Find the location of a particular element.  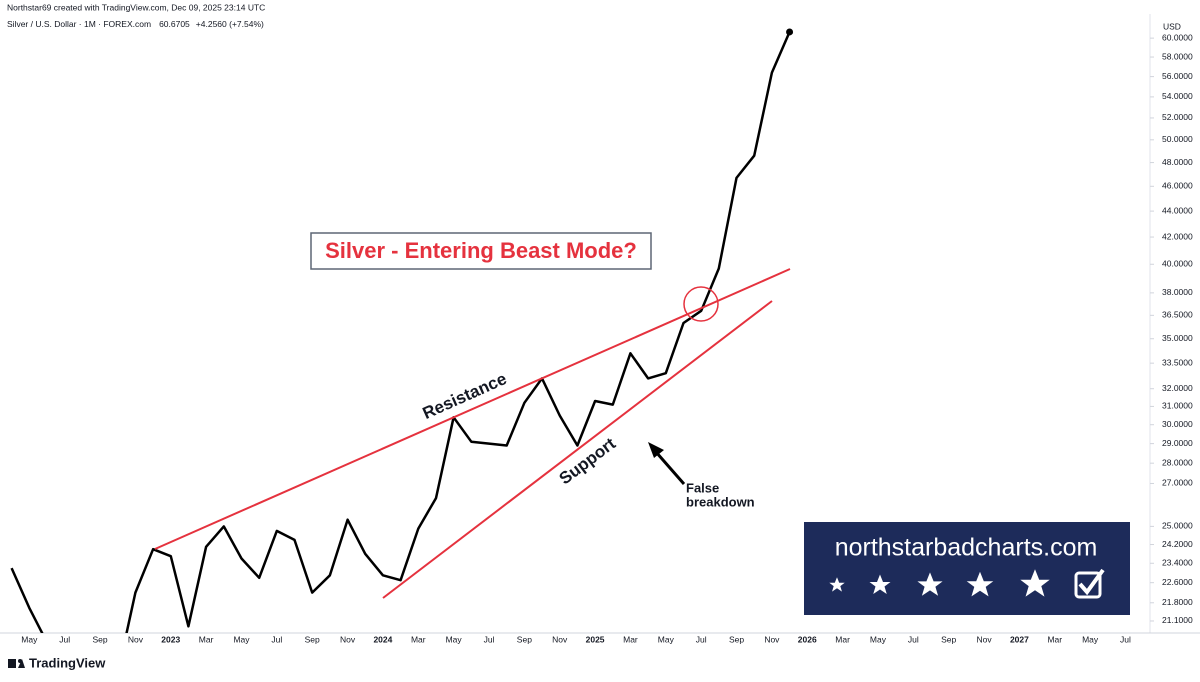

brand: TradingView is located at coordinates (67, 662).